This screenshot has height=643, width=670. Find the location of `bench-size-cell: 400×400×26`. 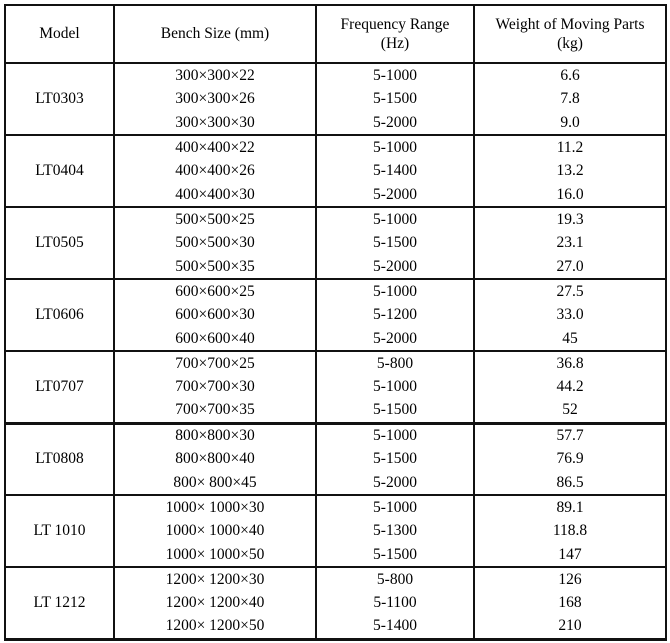

bench-size-cell: 400×400×26 is located at coordinates (215, 171).